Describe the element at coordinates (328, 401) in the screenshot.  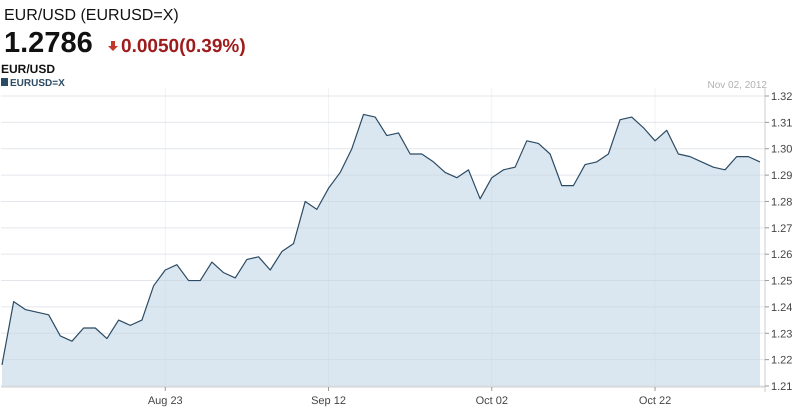
I see `x-tick-label: Sep 12` at that location.